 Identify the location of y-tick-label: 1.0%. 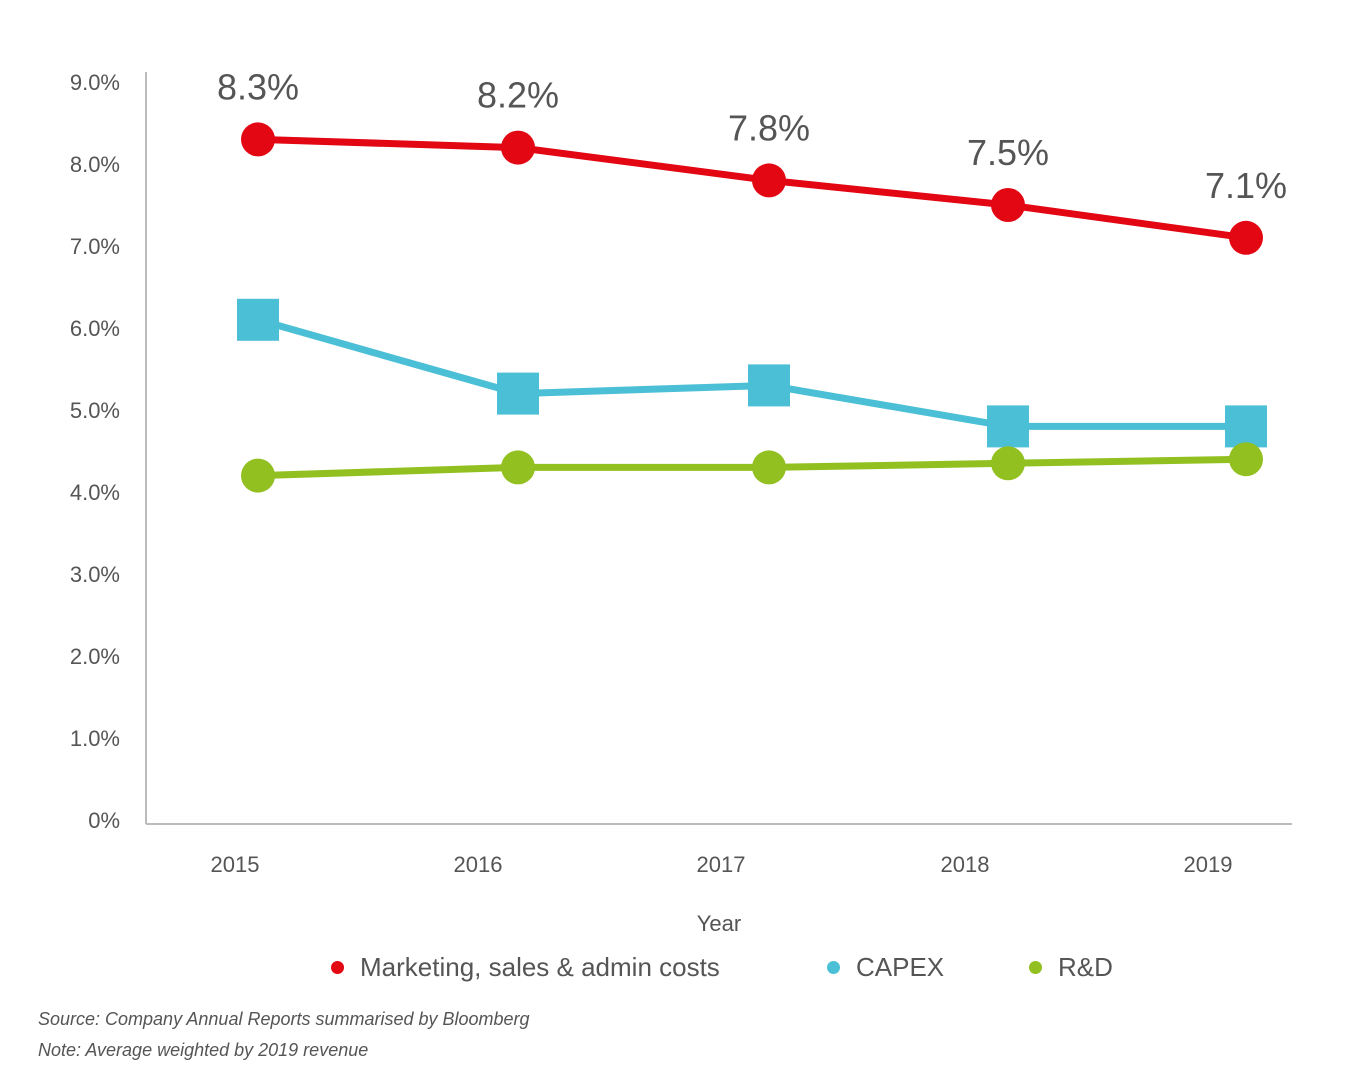
(95, 738).